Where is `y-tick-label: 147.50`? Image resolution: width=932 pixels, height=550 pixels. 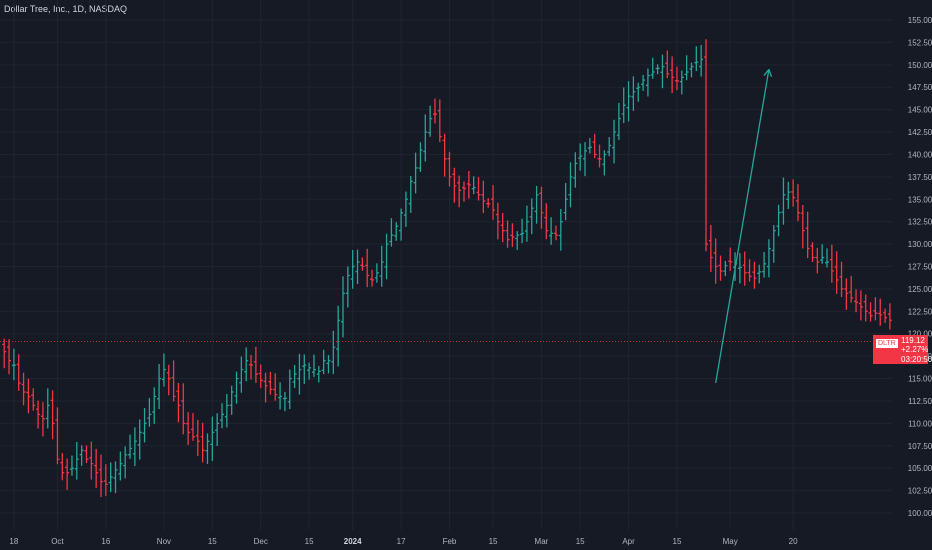 y-tick-label: 147.50 is located at coordinates (920, 87).